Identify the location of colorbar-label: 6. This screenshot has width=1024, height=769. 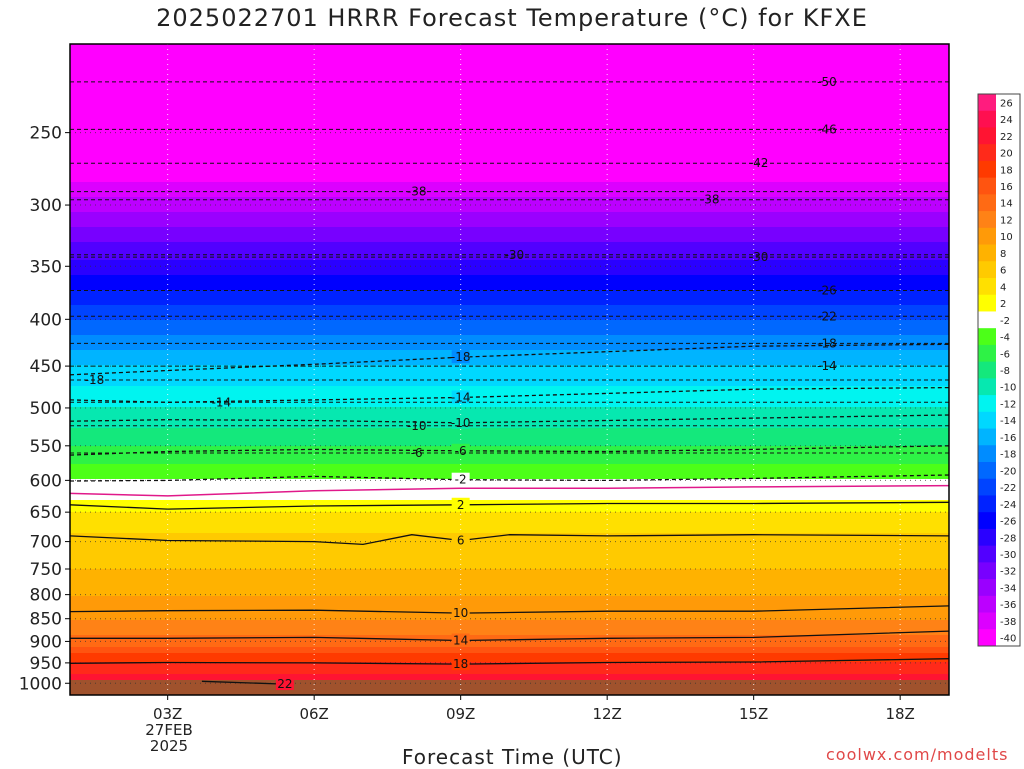
(1003, 271).